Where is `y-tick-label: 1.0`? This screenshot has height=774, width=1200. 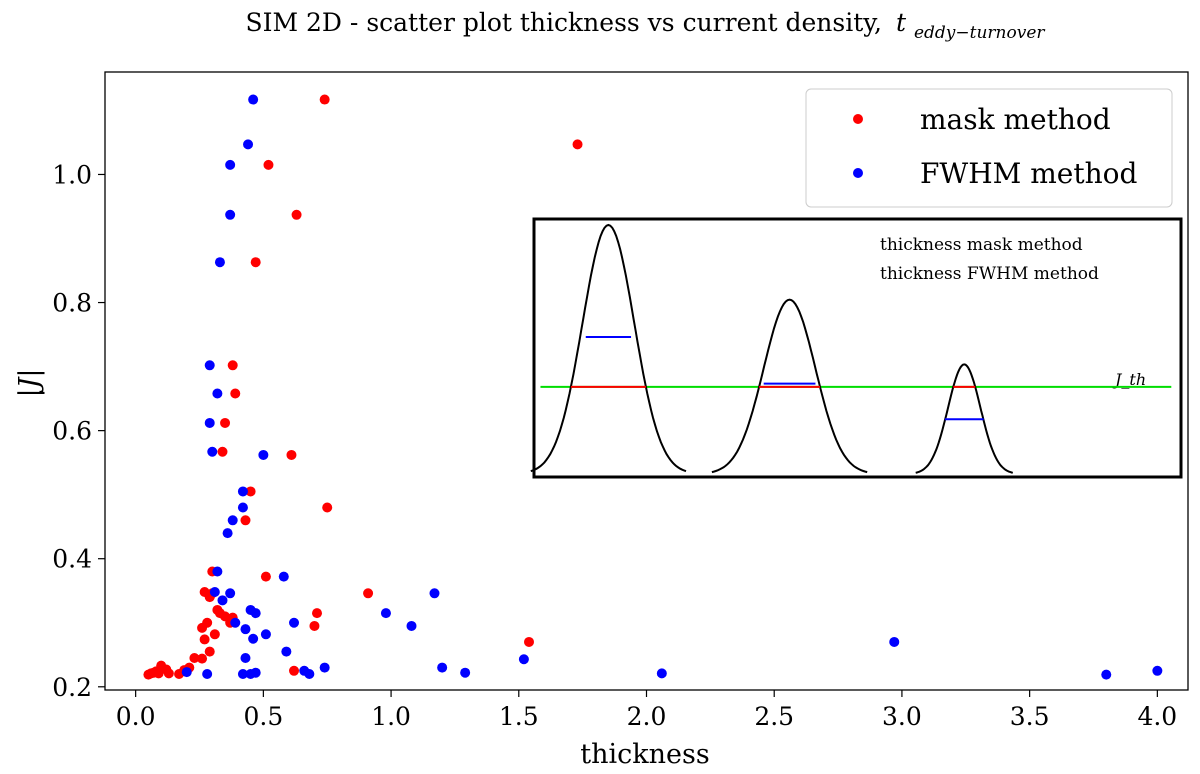
y-tick-label: 1.0 is located at coordinates (72, 174).